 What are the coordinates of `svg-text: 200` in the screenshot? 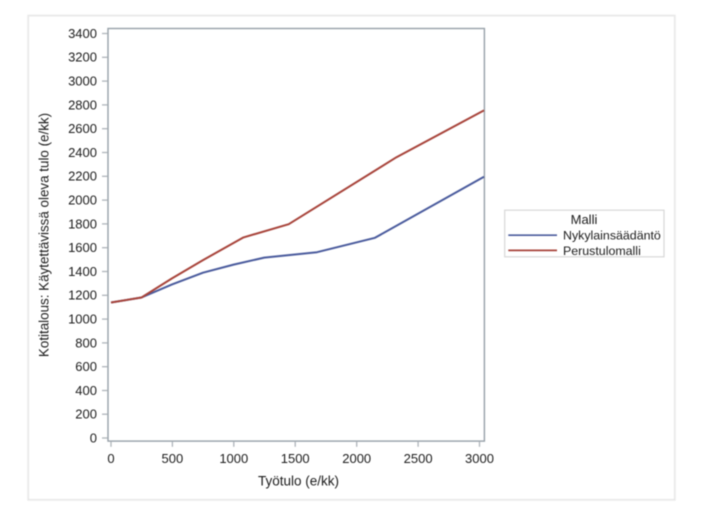 It's located at (86, 414).